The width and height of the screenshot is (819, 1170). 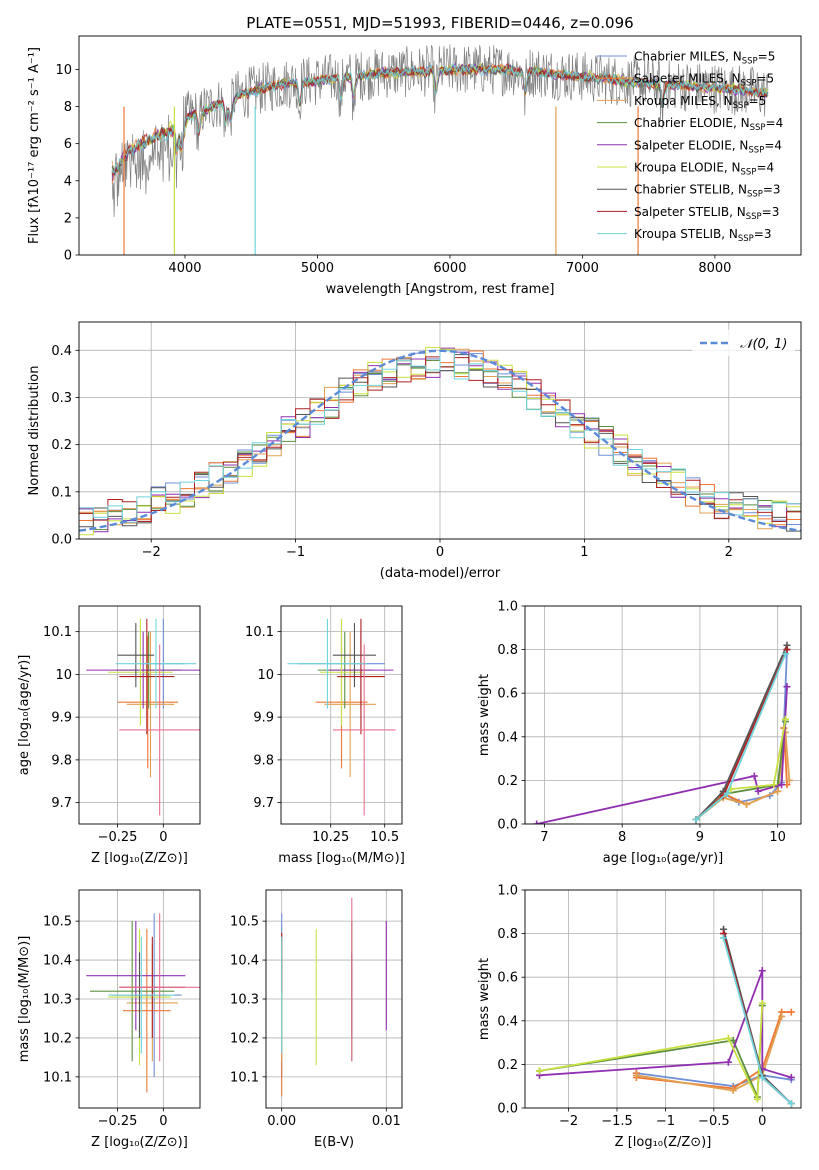 What do you see at coordinates (665, 1121) in the screenshot?
I see `x-tick-label: −1` at bounding box center [665, 1121].